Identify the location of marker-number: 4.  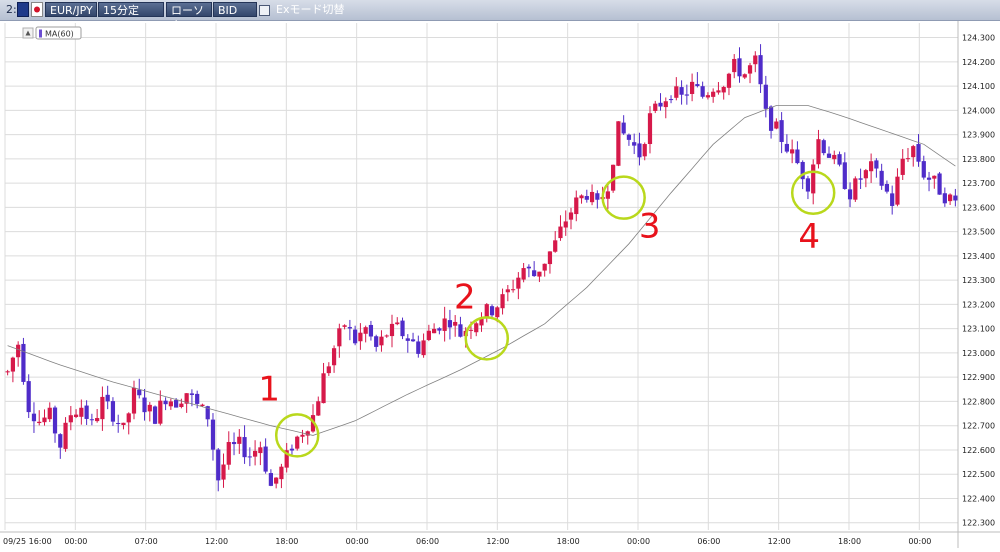
(809, 237).